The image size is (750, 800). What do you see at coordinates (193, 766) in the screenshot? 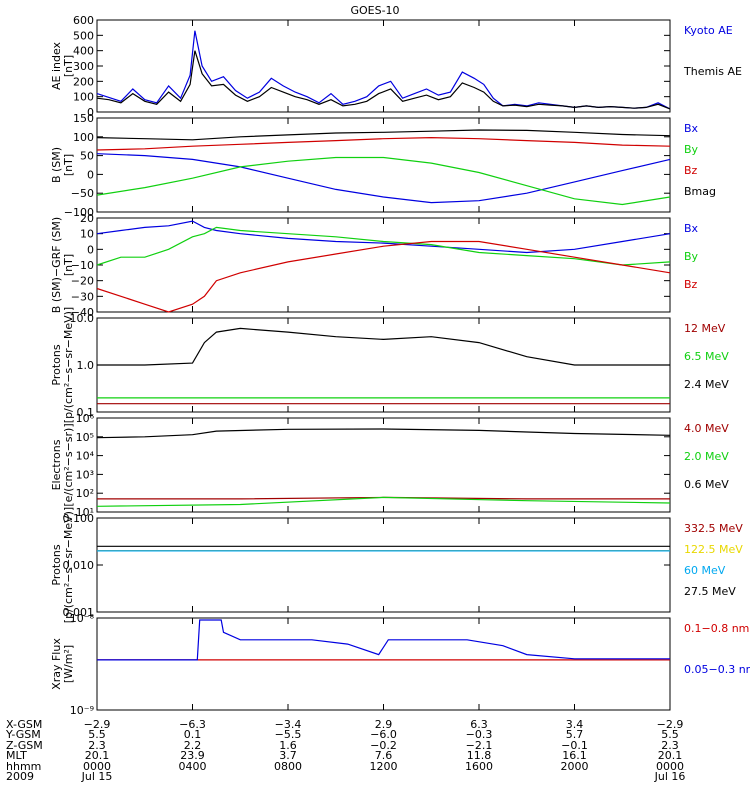
I see `xlabel-row-5-value: 0400` at bounding box center [193, 766].